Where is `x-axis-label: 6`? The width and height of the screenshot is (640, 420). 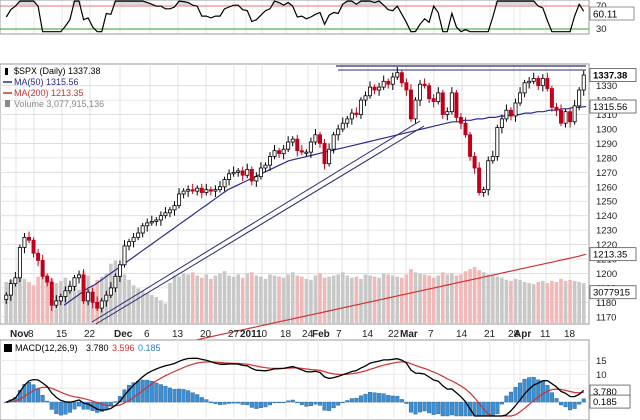 x-axis-label: 6 is located at coordinates (147, 334).